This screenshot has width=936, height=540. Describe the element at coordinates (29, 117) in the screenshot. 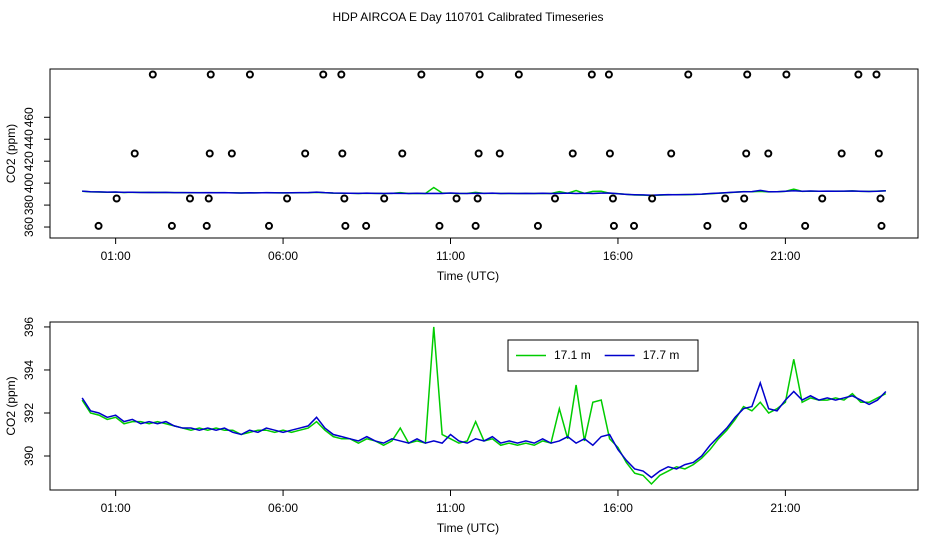

I see `y-tick-label: 460` at that location.